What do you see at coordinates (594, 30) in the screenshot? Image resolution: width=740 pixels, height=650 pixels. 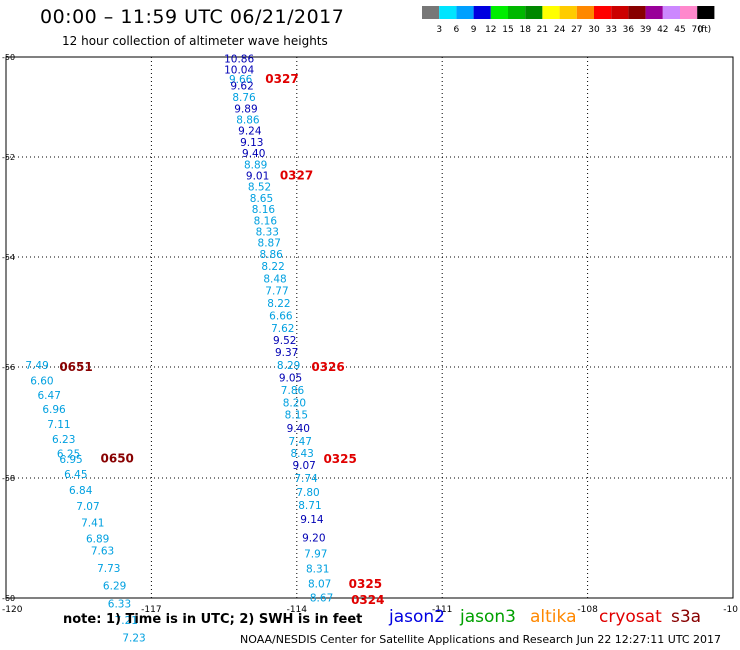 I see `colorbar-tick-label: 30` at bounding box center [594, 30].